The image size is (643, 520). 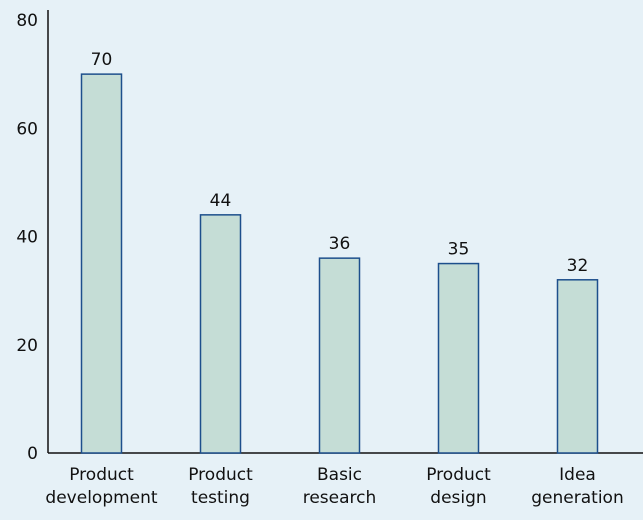 What do you see at coordinates (220, 498) in the screenshot?
I see `category-label: testing` at bounding box center [220, 498].